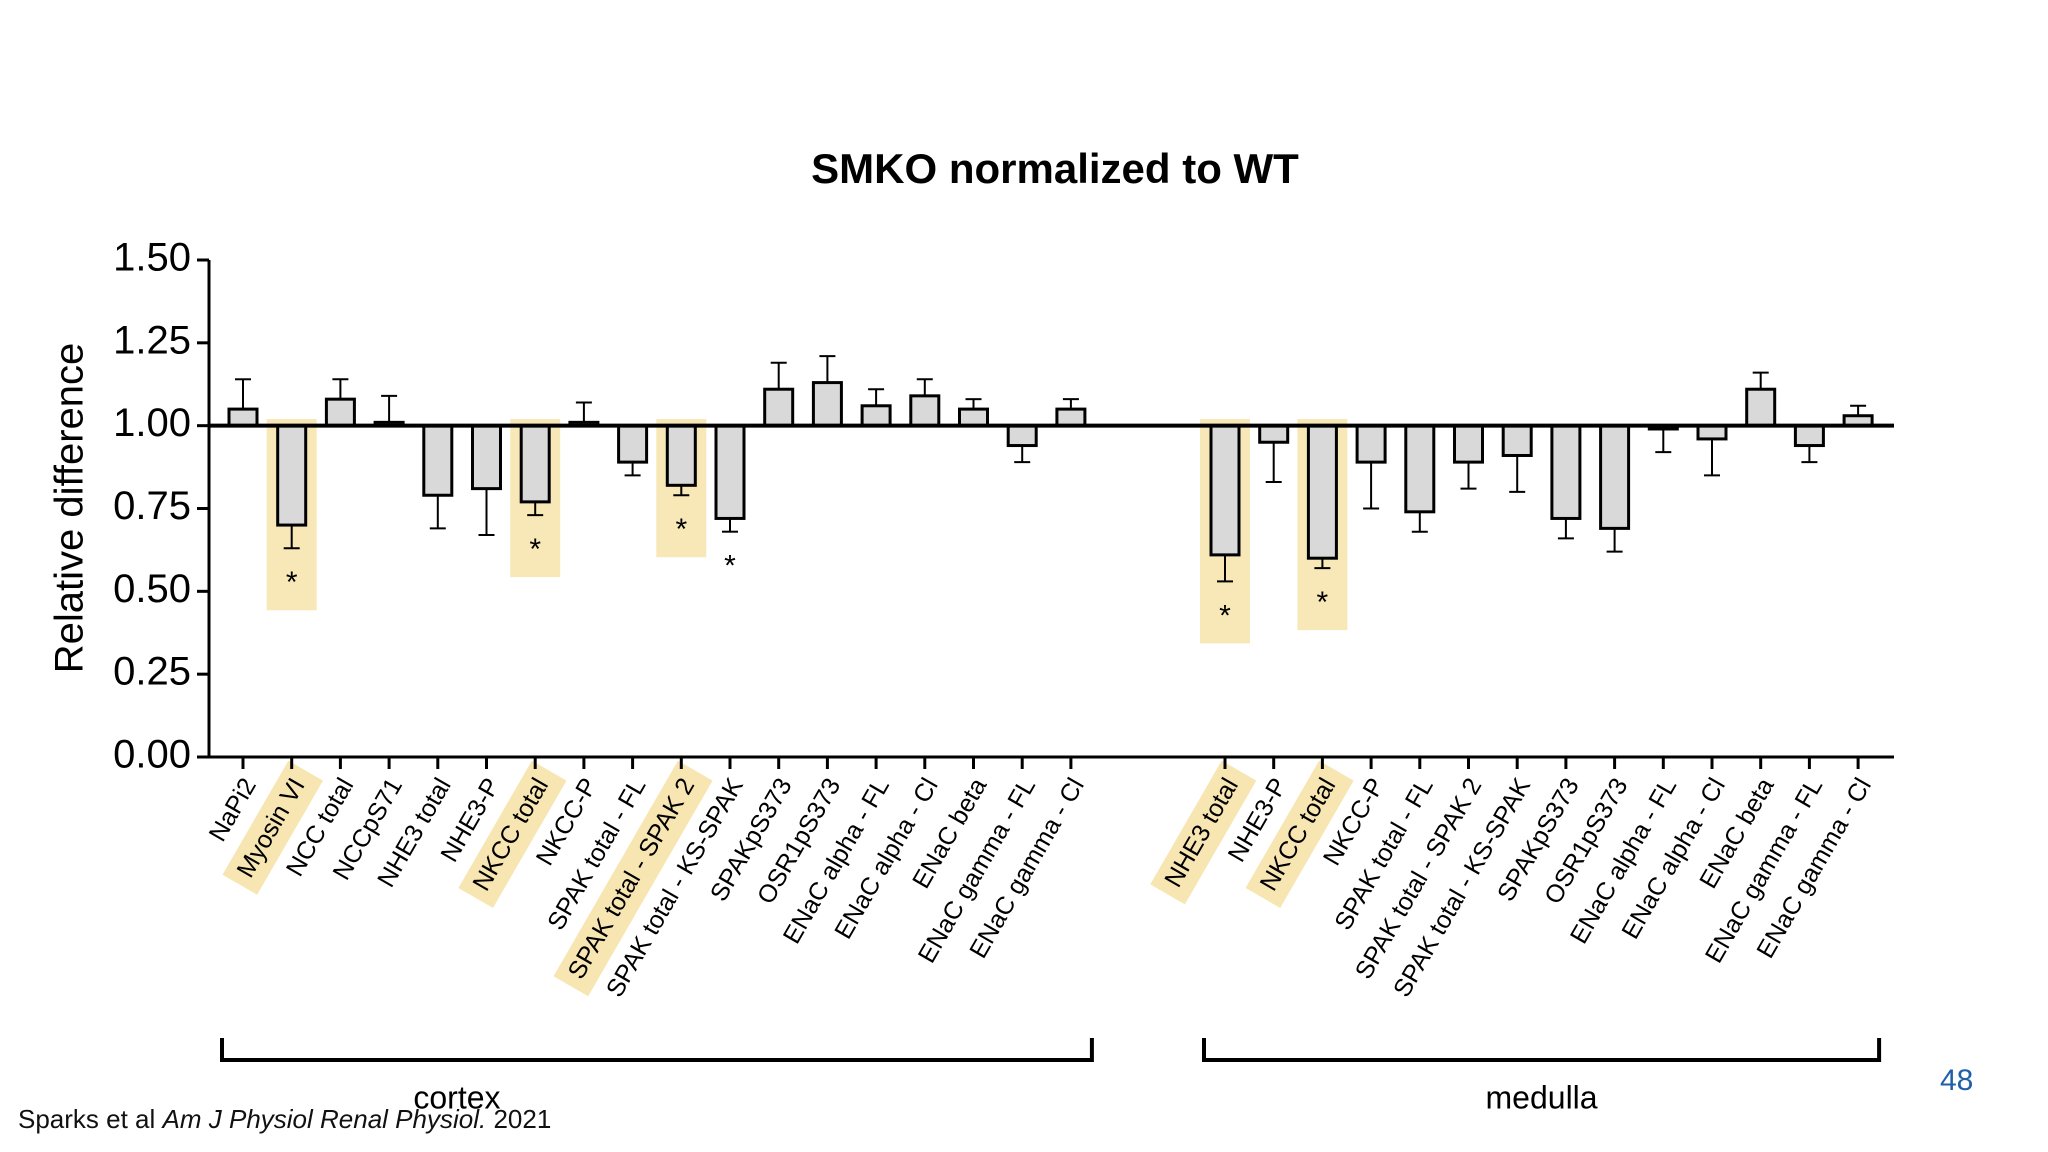 Image resolution: width=2048 pixels, height=1152 pixels. What do you see at coordinates (1957, 1080) in the screenshot?
I see `page-number: 48` at bounding box center [1957, 1080].